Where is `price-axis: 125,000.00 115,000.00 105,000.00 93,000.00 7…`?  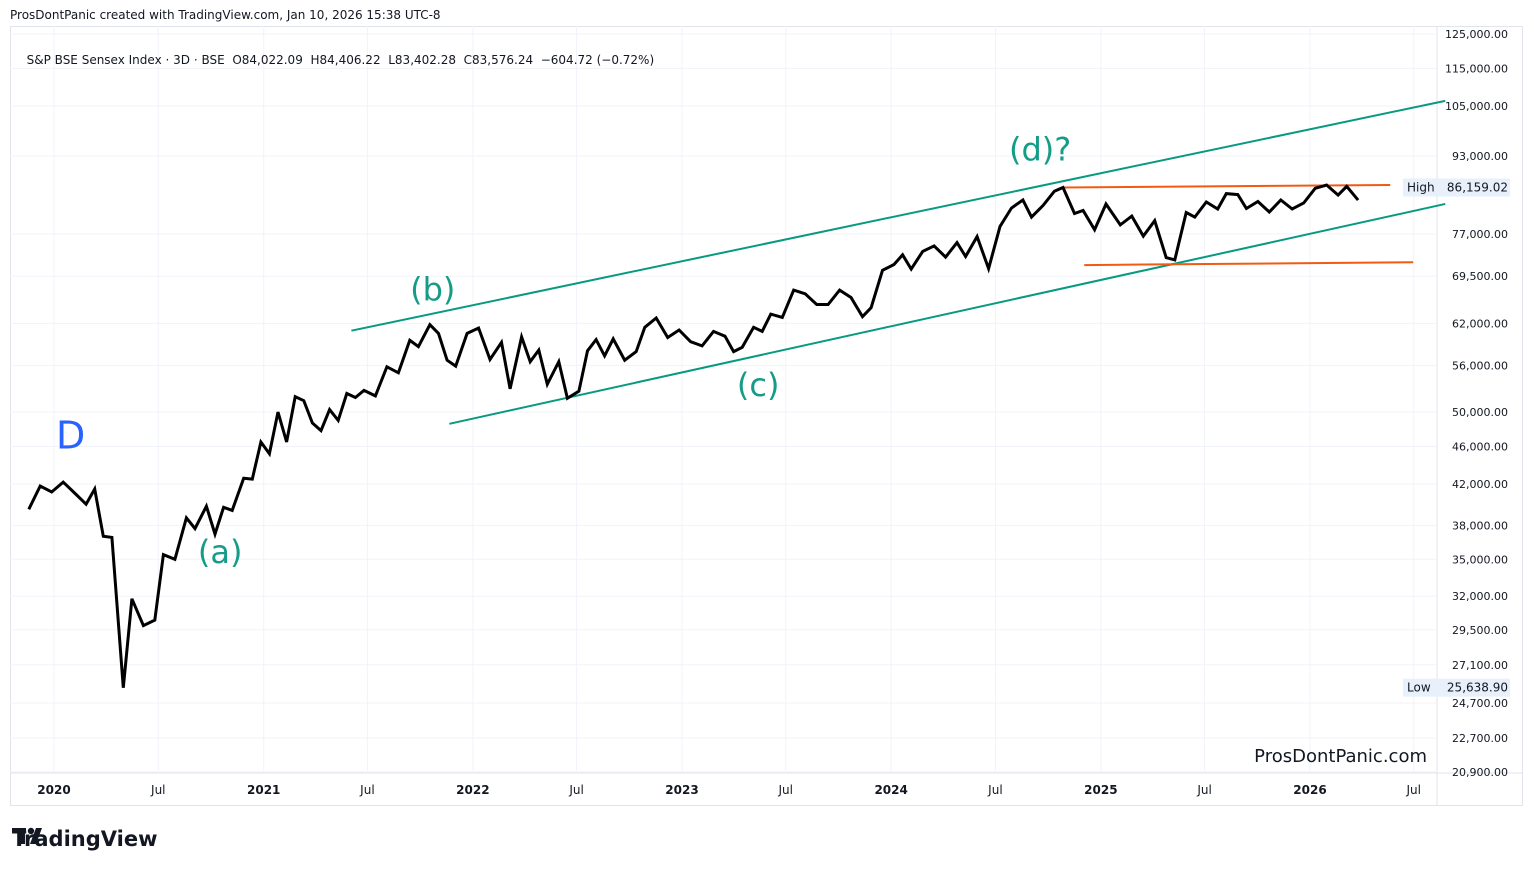
price-axis: 125,000.00 115,000.00 105,000.00 93,000.00 7… is located at coordinates (1476, 403).